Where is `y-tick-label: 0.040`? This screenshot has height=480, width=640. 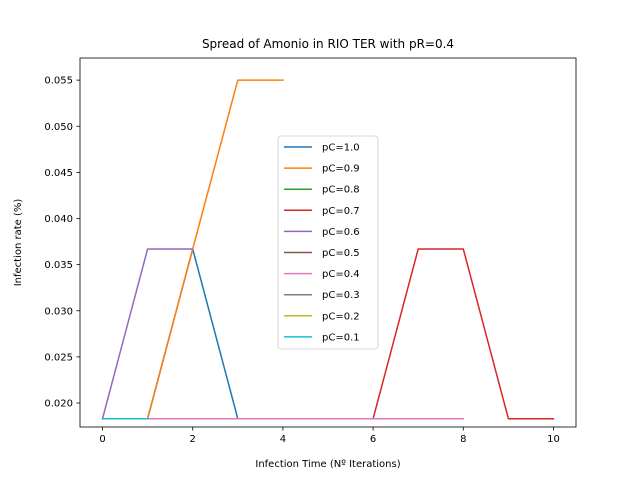
y-tick-label: 0.040 is located at coordinates (58, 219).